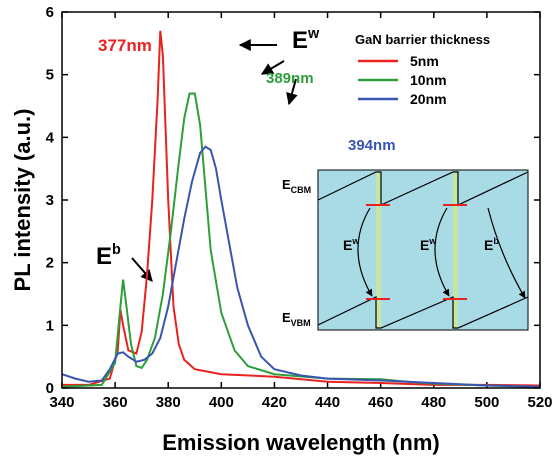 Image resolution: width=556 pixels, height=468 pixels. I want to click on legend-label: 10nm, so click(428, 80).